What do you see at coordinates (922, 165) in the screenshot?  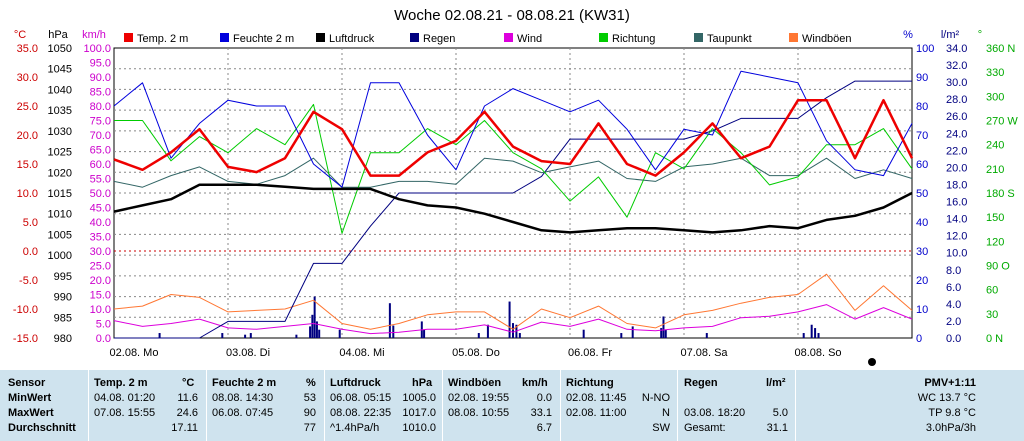 I see `humidity-tick: 60` at bounding box center [922, 165].